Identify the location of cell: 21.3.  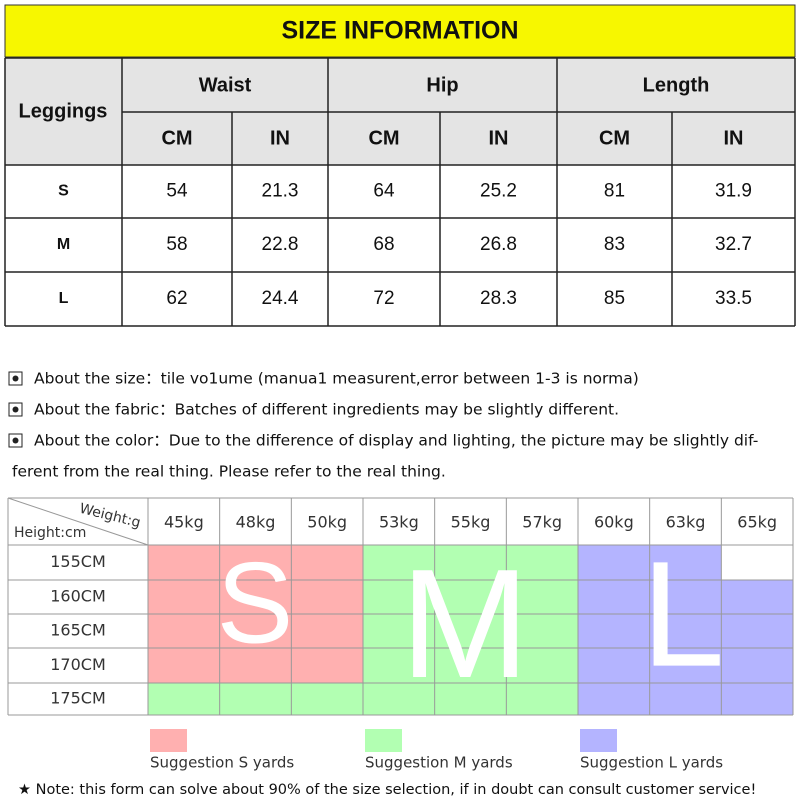
(280, 191).